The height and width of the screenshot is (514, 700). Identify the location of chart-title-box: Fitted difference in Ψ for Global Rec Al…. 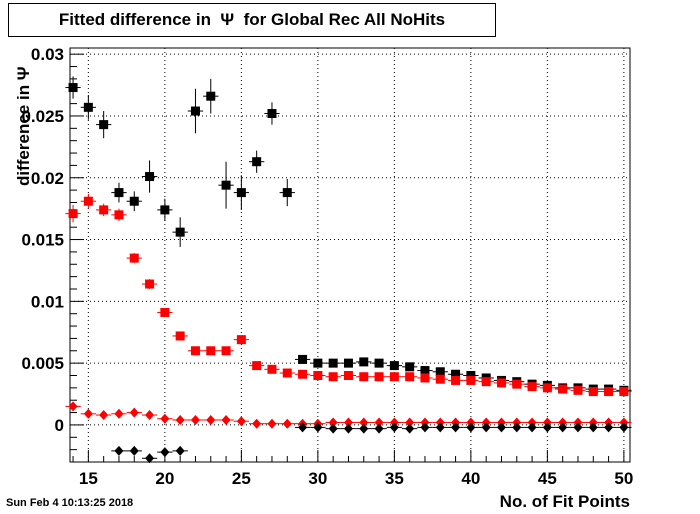
(252, 20).